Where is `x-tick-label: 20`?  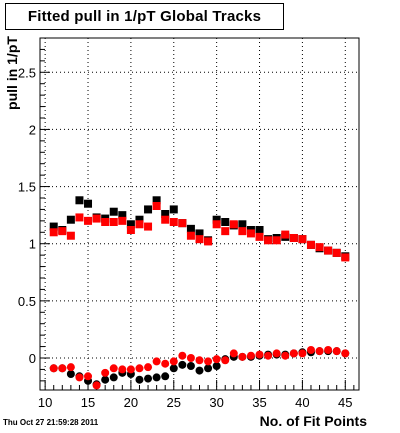
x-tick-label: 20 is located at coordinates (131, 402).